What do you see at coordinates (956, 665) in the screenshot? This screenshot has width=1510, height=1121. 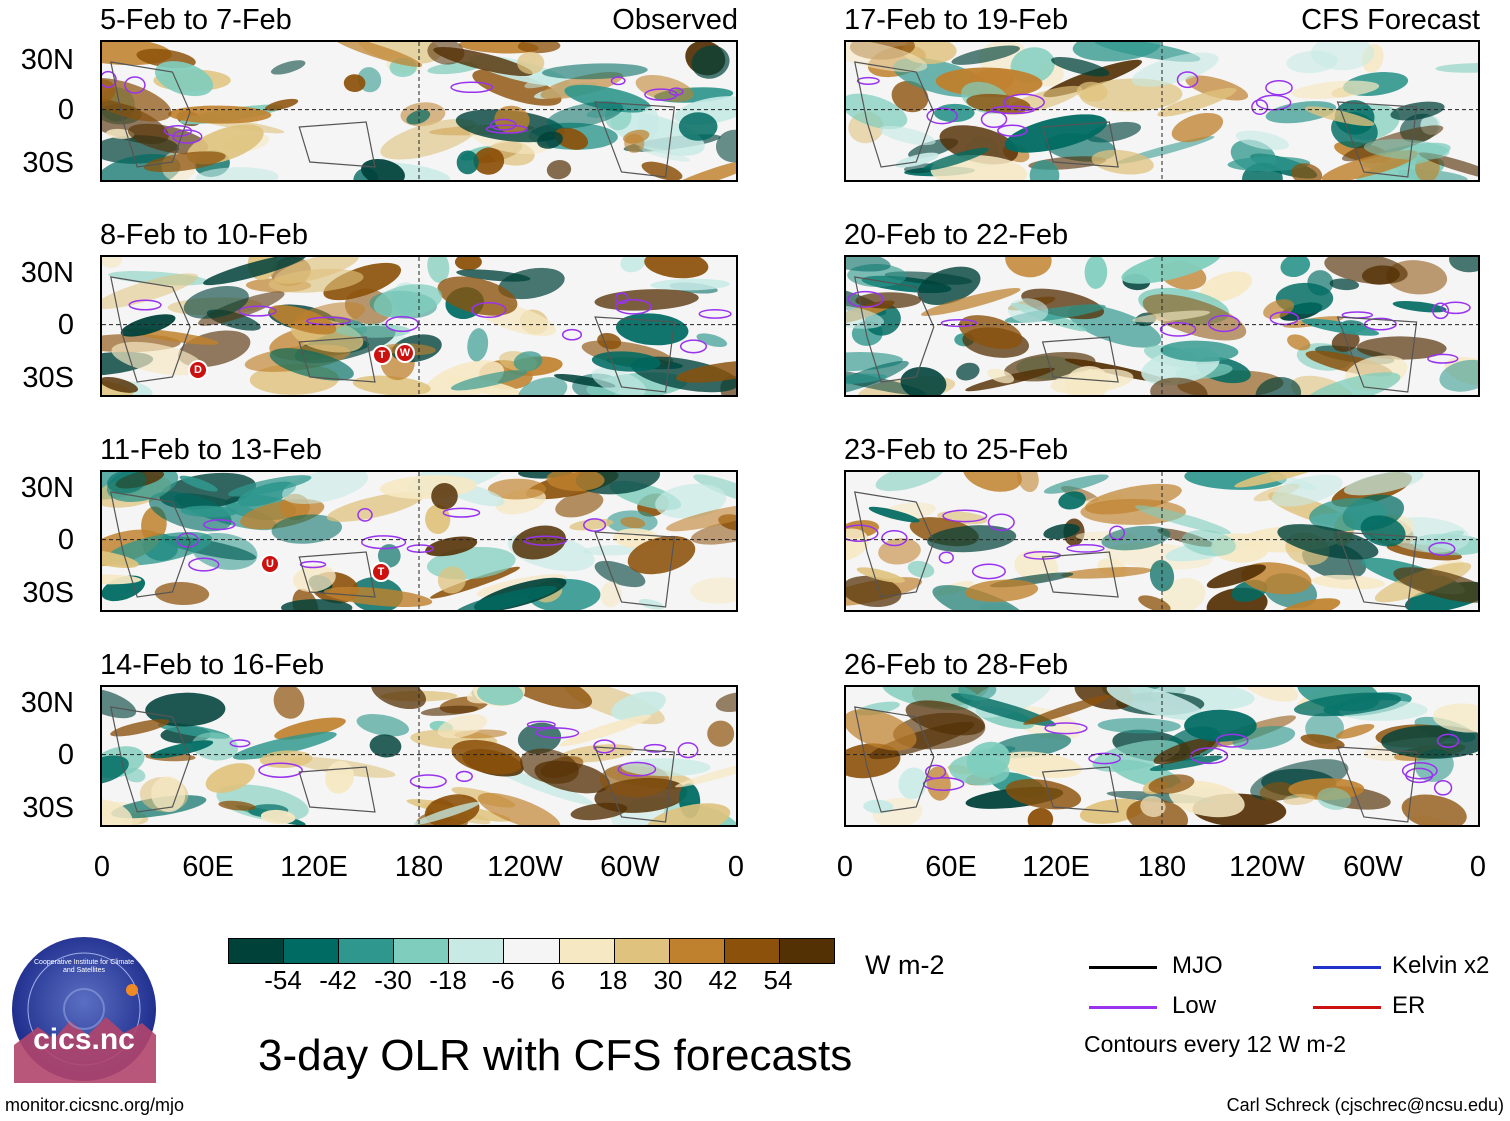 I see `panel-title-8: 26-Feb to 28-Feb` at bounding box center [956, 665].